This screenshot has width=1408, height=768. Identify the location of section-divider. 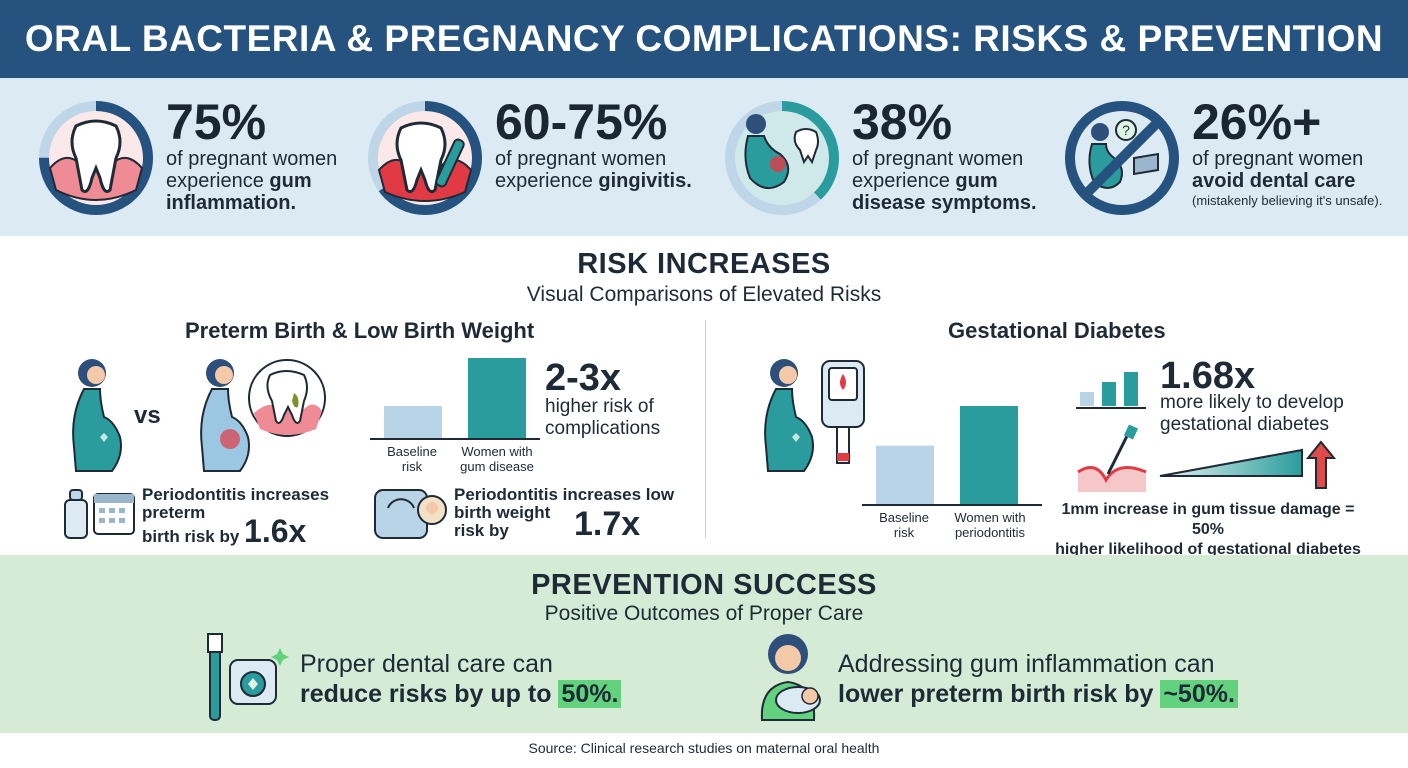
(705, 429).